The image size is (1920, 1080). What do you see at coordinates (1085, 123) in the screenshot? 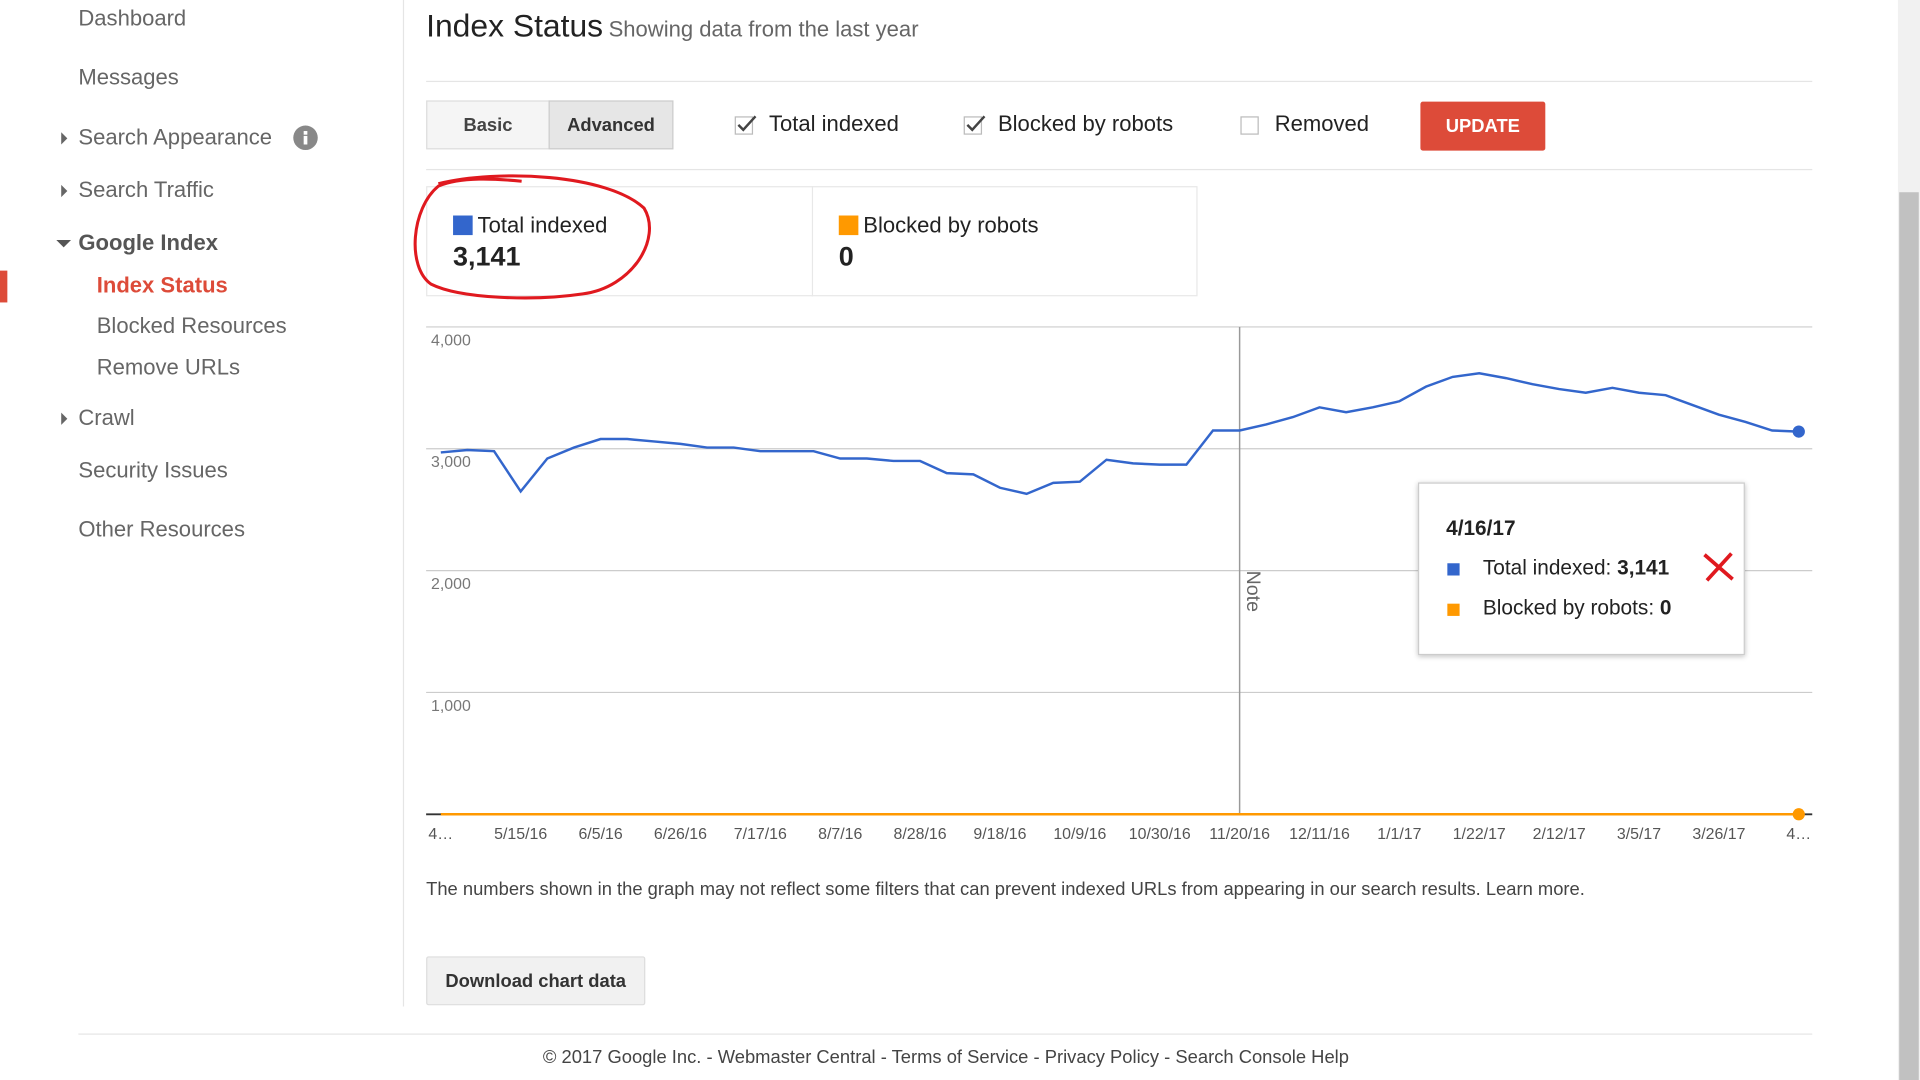
I see `checkbox-label: Blocked by robots` at bounding box center [1085, 123].